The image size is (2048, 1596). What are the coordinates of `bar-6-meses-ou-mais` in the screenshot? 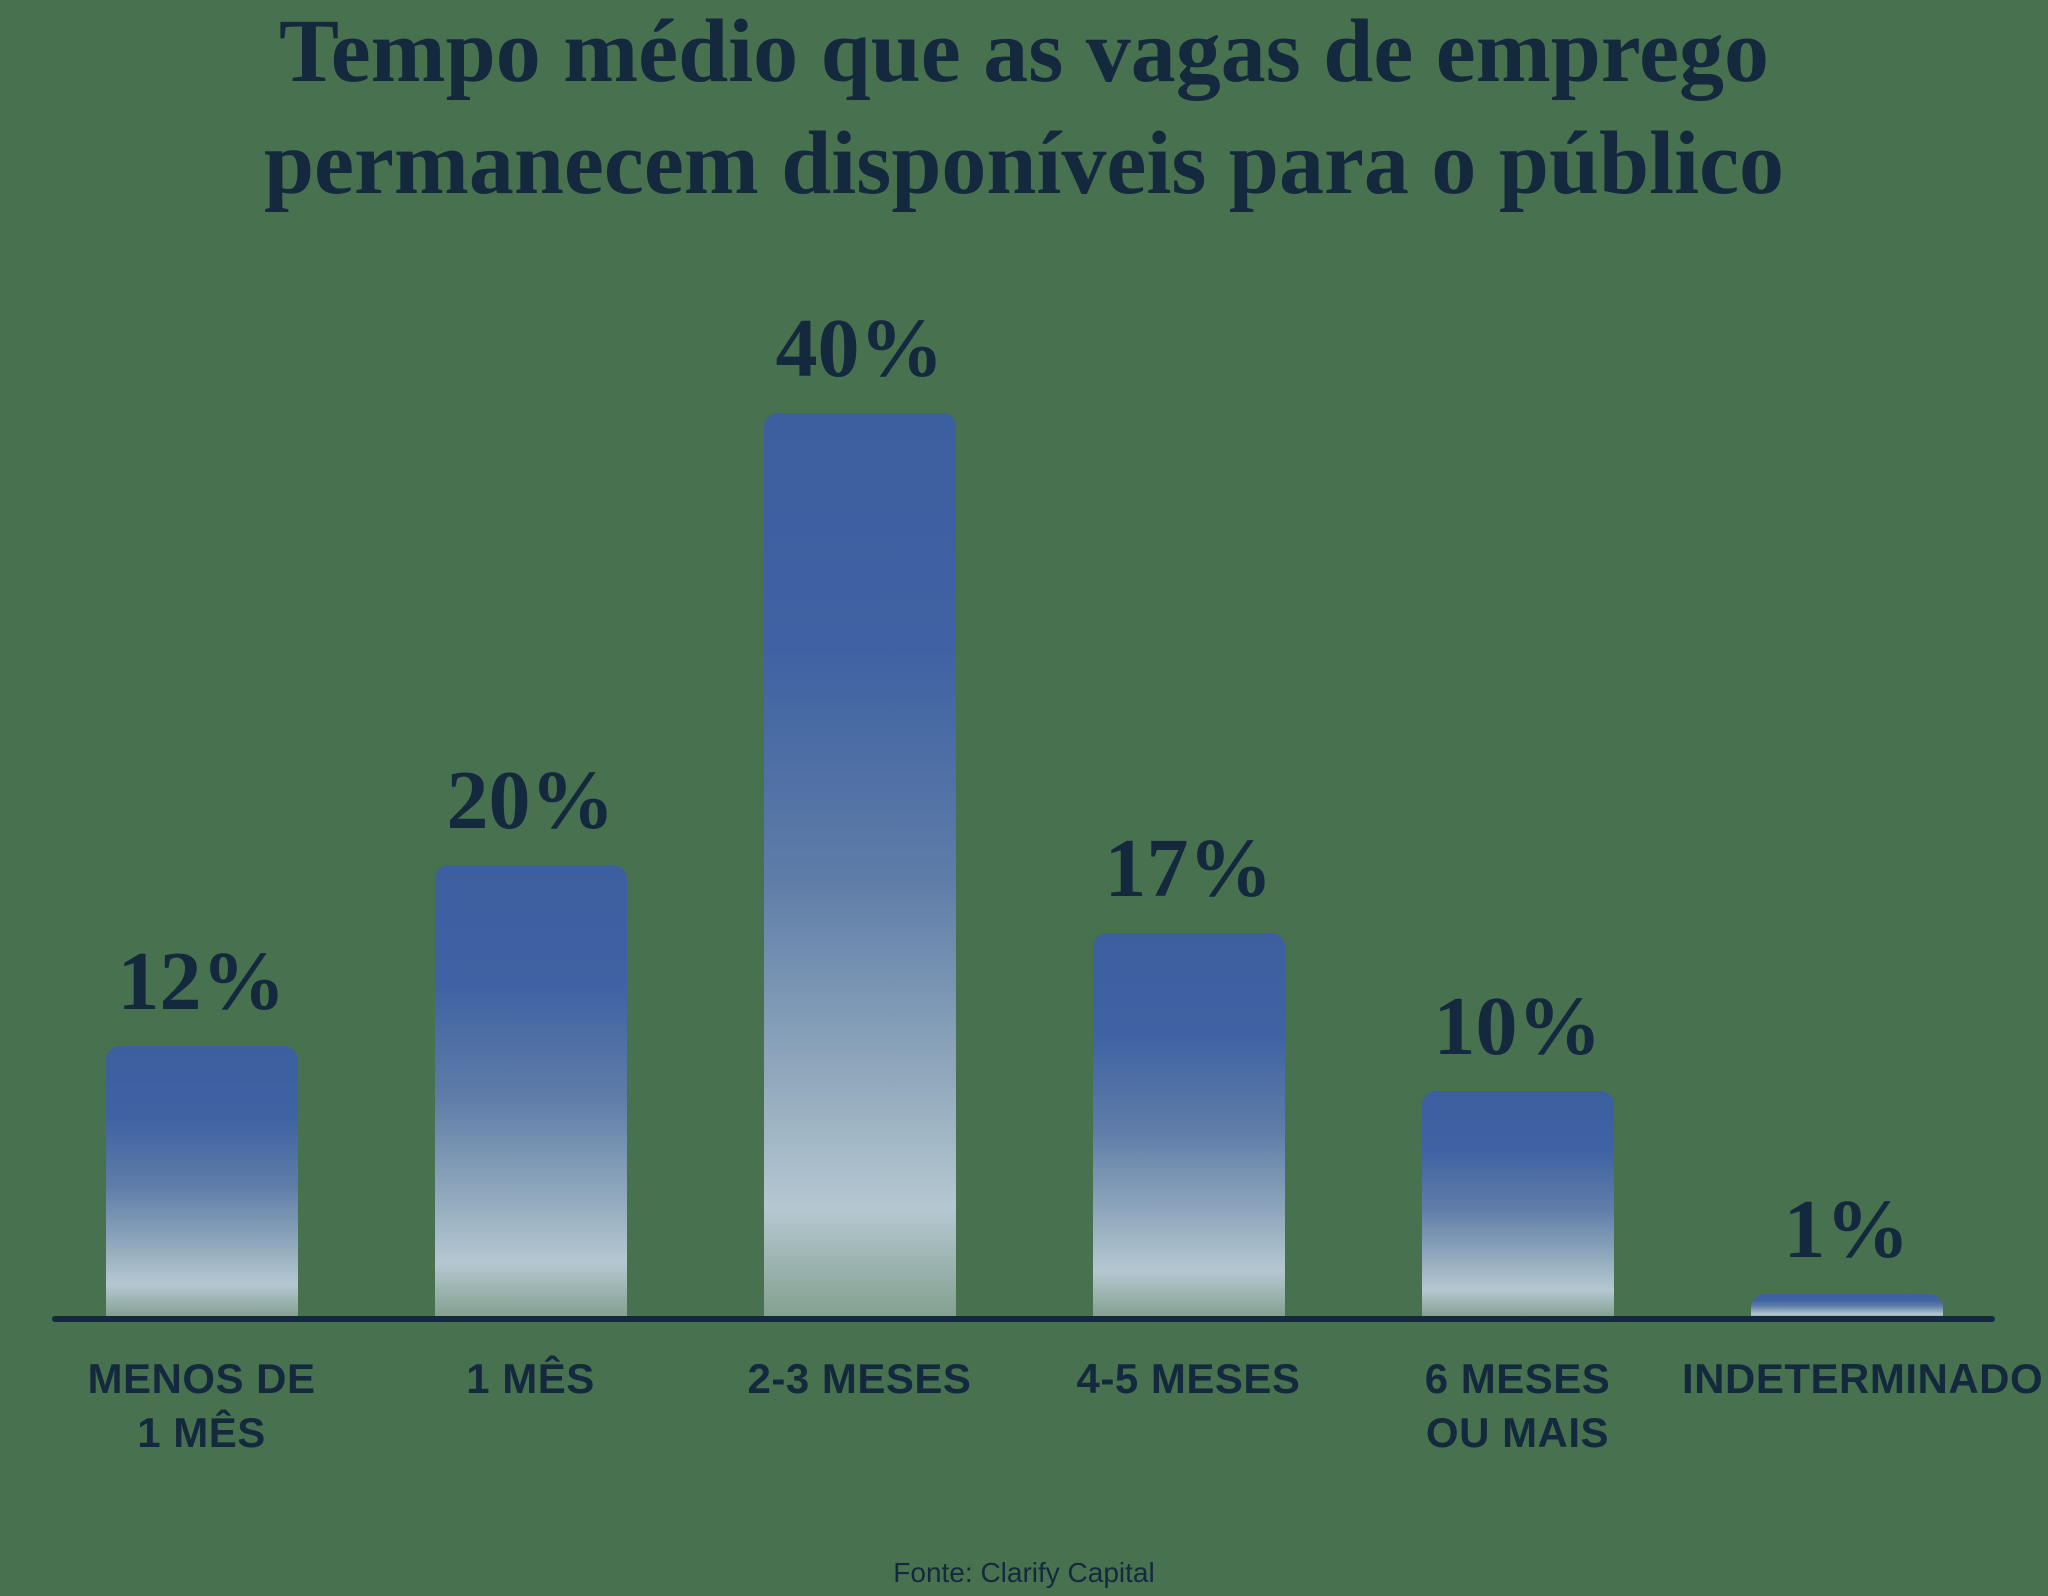 It's located at (1517, 1204).